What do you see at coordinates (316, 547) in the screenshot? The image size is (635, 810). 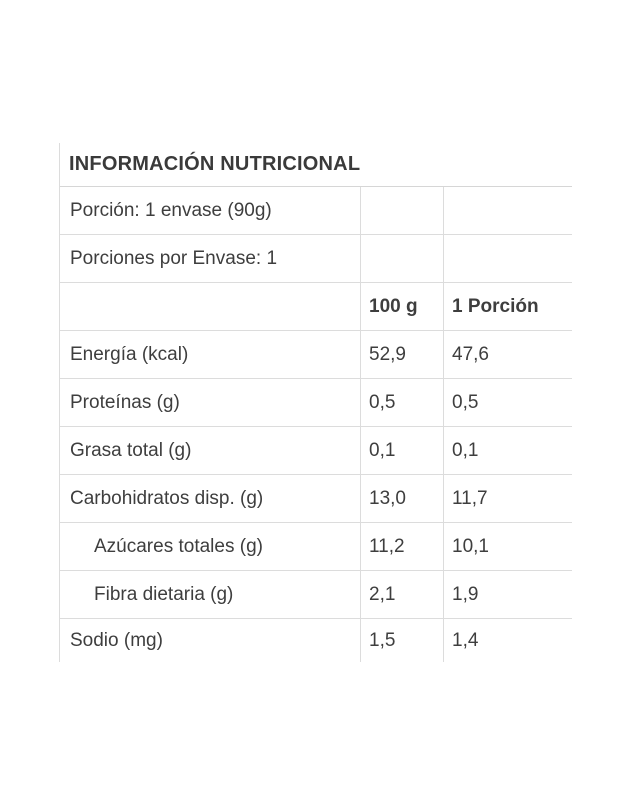 I see `table-row-azucares: Azúcares totales (g) 11,2 10,1` at bounding box center [316, 547].